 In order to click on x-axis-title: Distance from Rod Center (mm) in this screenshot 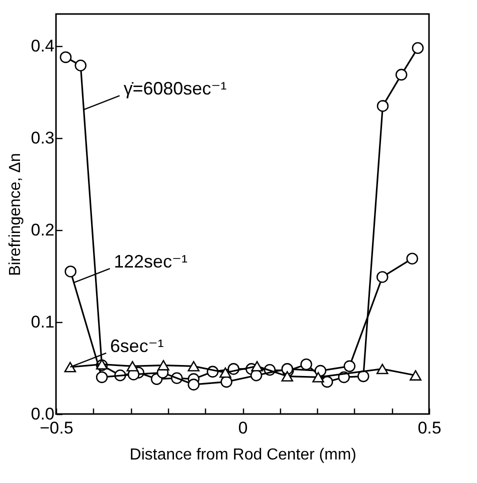, I will do `click(243, 455)`.